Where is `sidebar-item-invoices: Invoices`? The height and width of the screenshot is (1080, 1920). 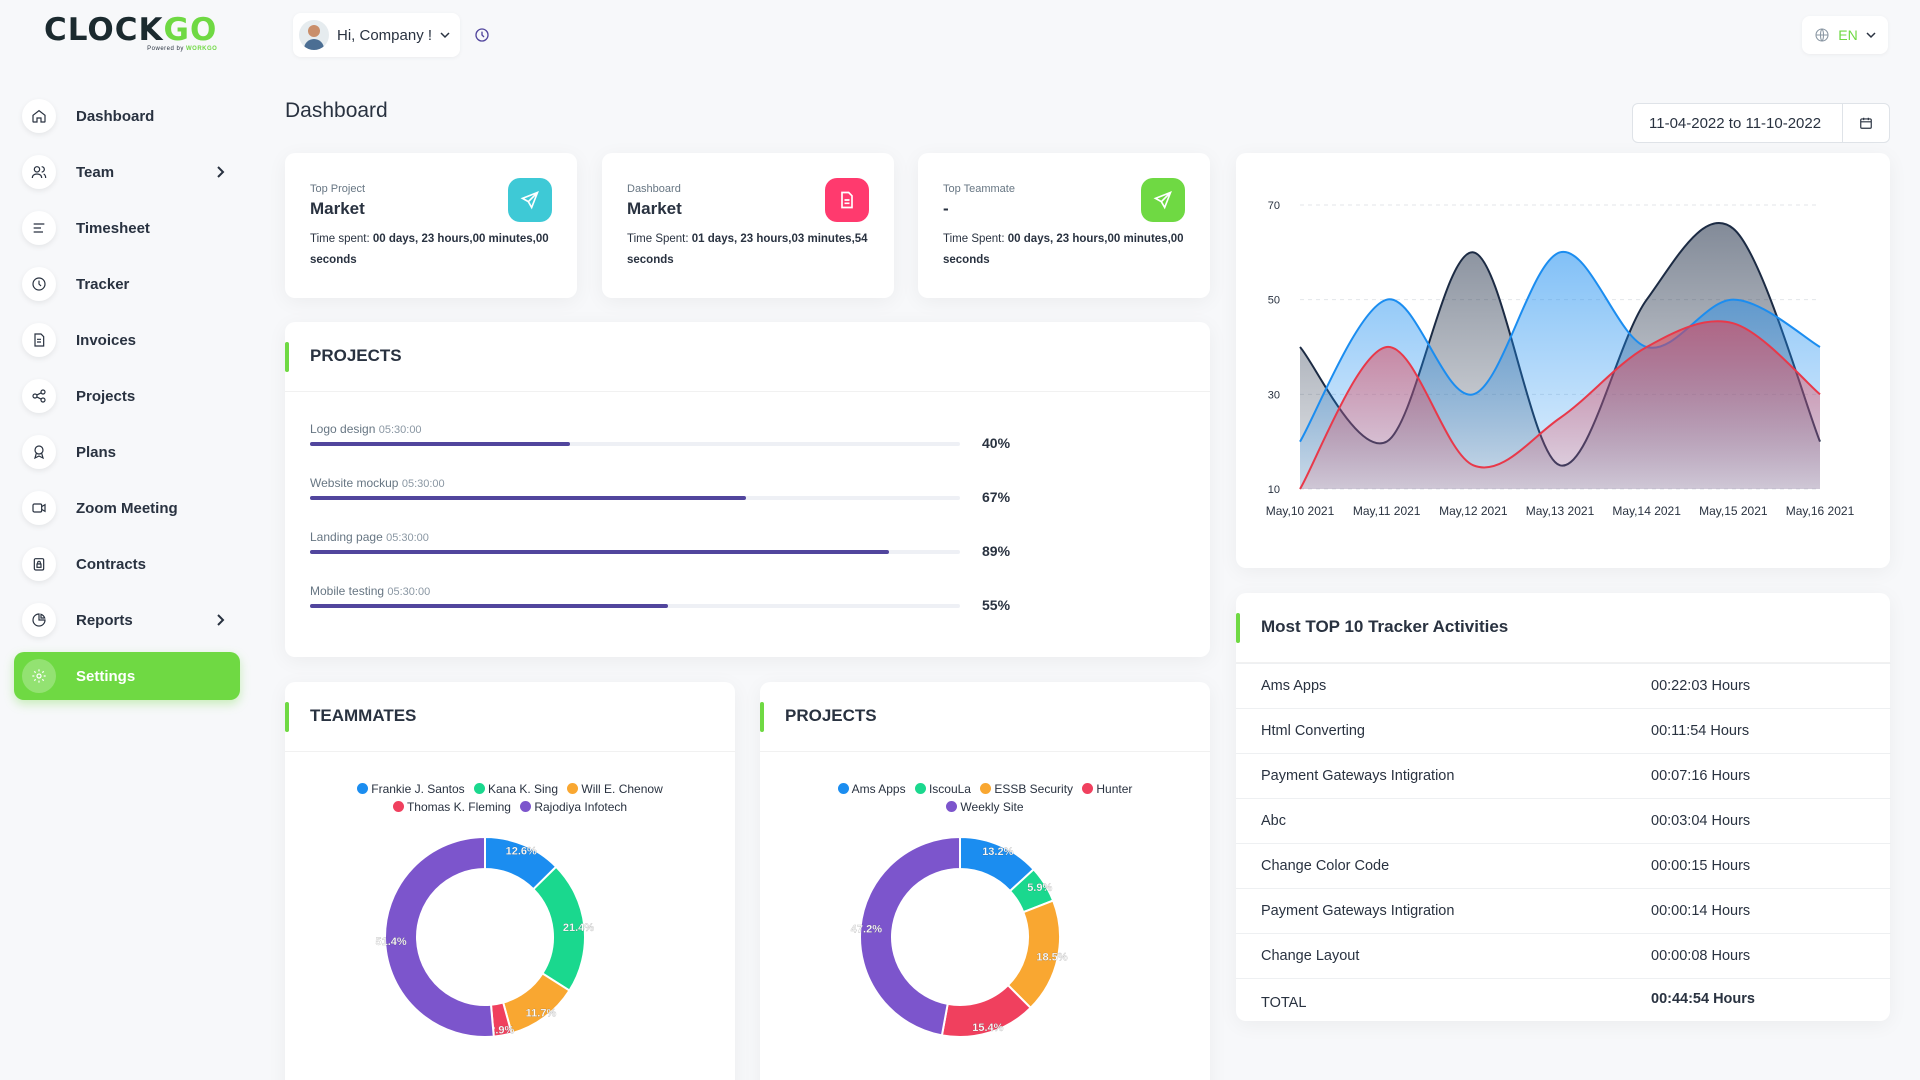 sidebar-item-invoices: Invoices is located at coordinates (127, 340).